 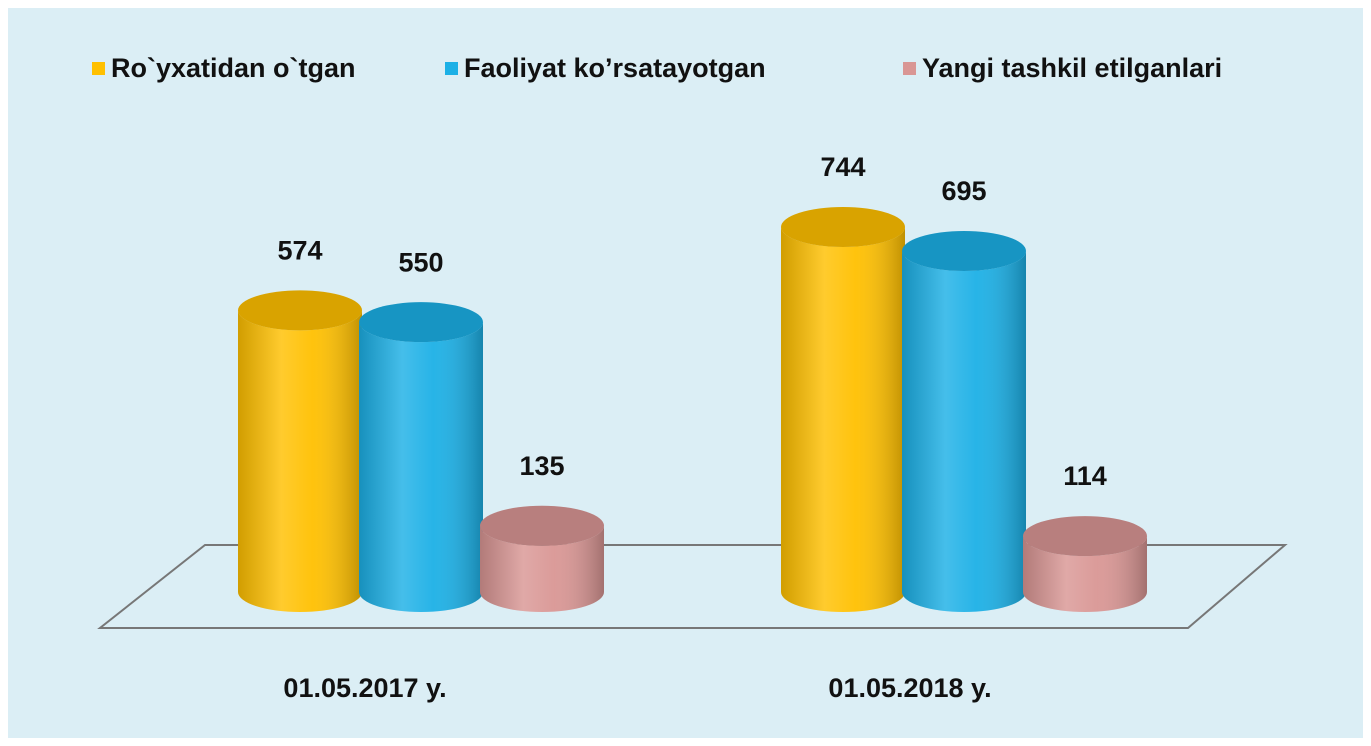 I want to click on value-label: 695, so click(x=963, y=191).